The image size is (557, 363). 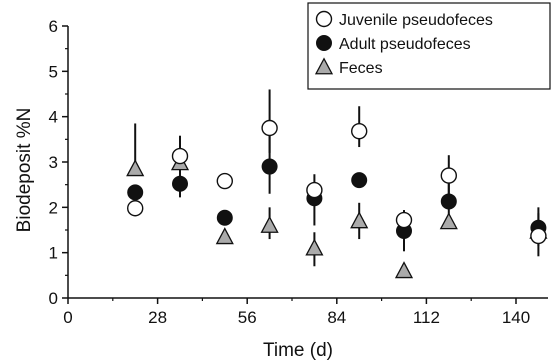 I want to click on x-tick-label: 56, so click(x=247, y=317).